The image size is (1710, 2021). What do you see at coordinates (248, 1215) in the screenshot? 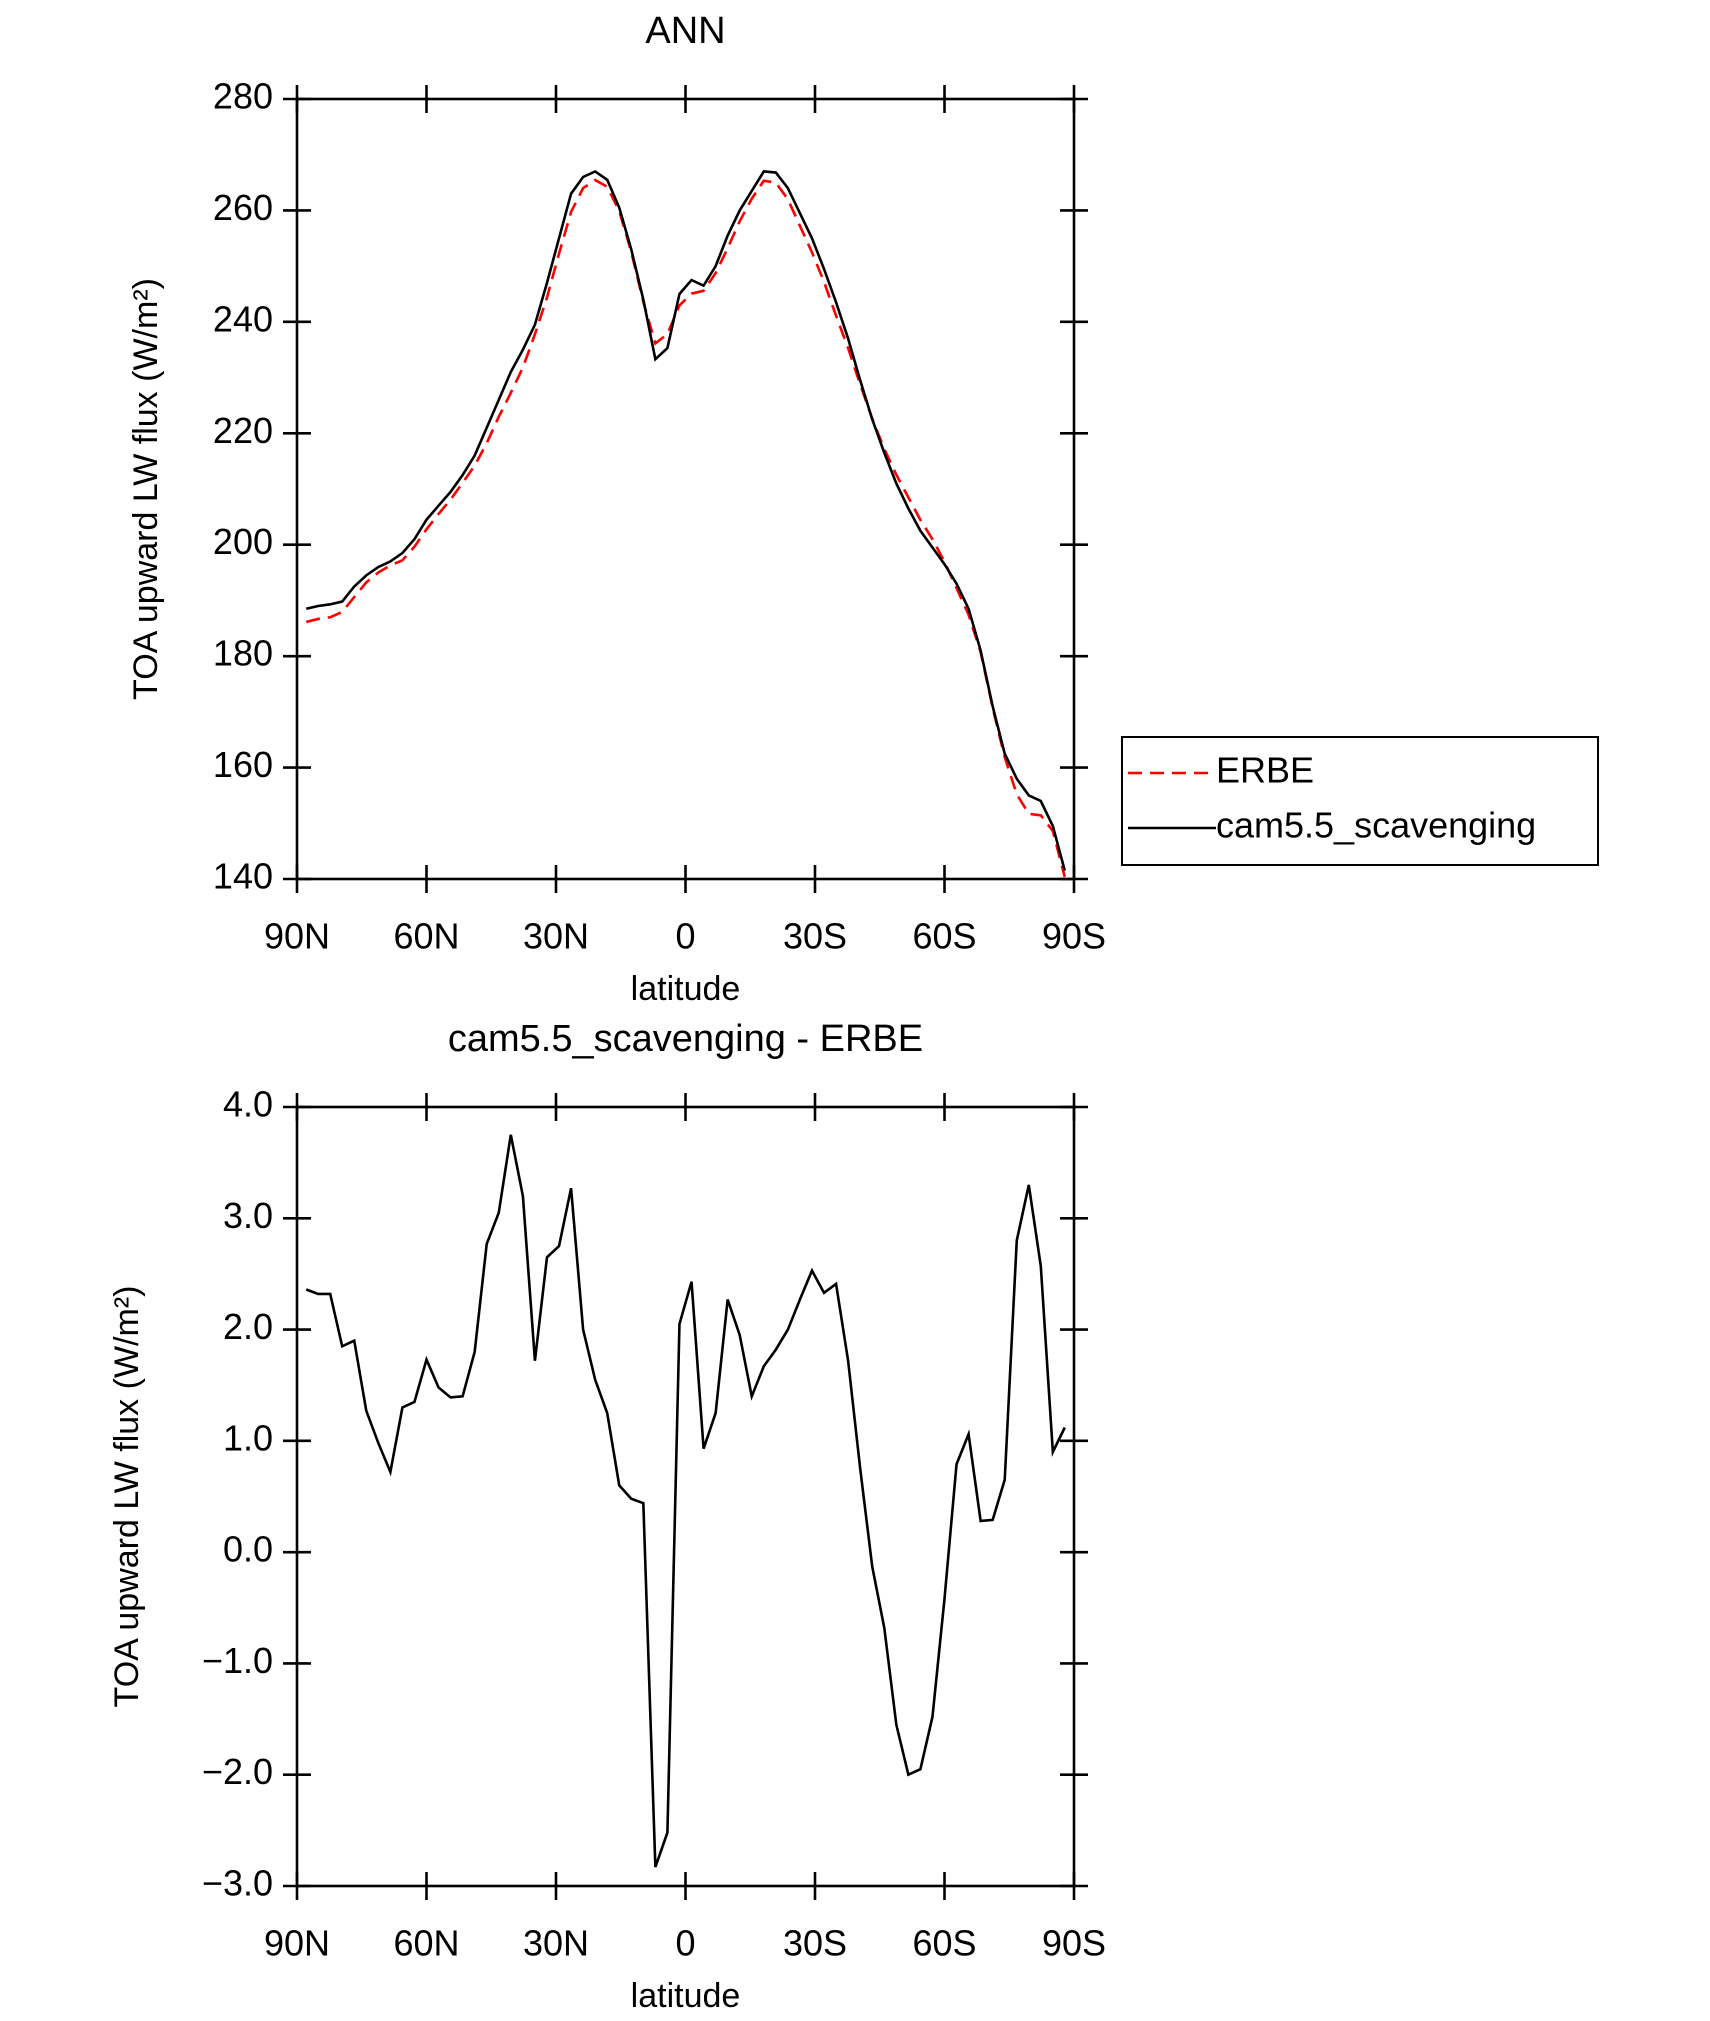
I see `y-tick-label: 3.0` at bounding box center [248, 1215].